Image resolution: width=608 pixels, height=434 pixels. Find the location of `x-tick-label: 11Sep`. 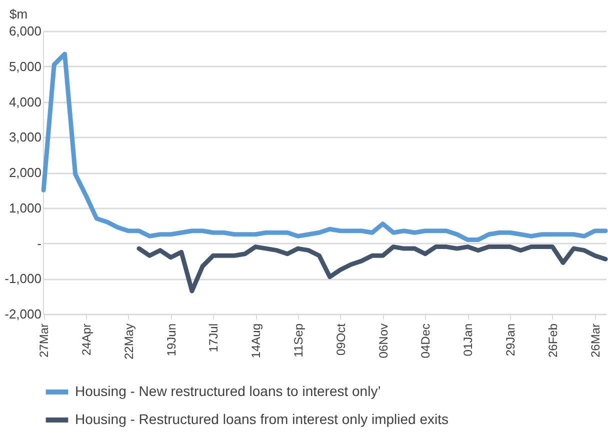

x-tick-label: 11Sep is located at coordinates (298, 340).